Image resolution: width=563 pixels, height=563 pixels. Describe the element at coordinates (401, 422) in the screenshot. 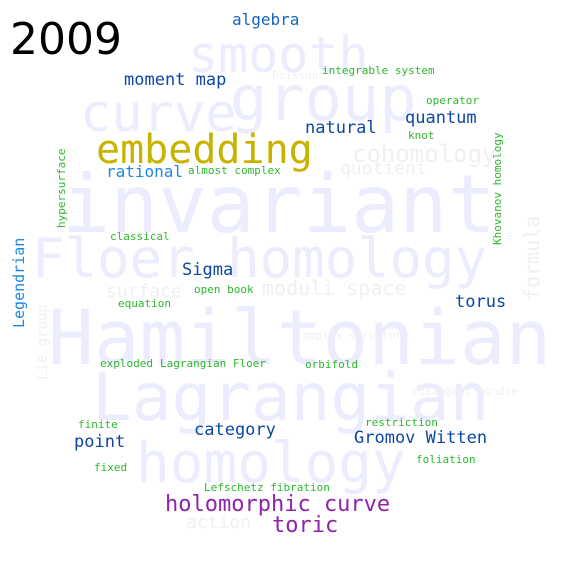

I see `word-restriction: restriction` at that location.